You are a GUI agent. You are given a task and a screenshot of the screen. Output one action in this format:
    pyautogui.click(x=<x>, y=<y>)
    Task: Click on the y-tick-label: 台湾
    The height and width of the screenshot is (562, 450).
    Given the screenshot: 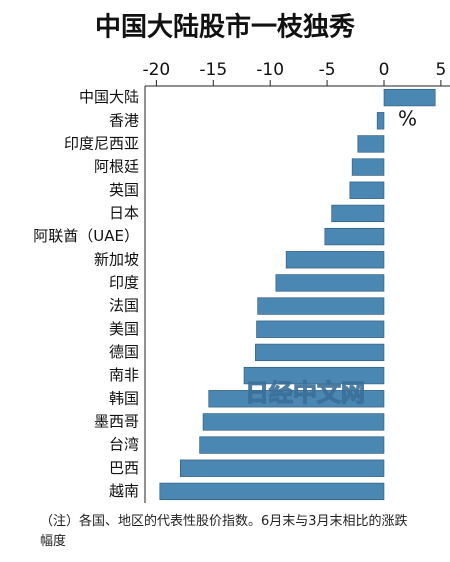 What is the action you would take?
    pyautogui.click(x=124, y=445)
    